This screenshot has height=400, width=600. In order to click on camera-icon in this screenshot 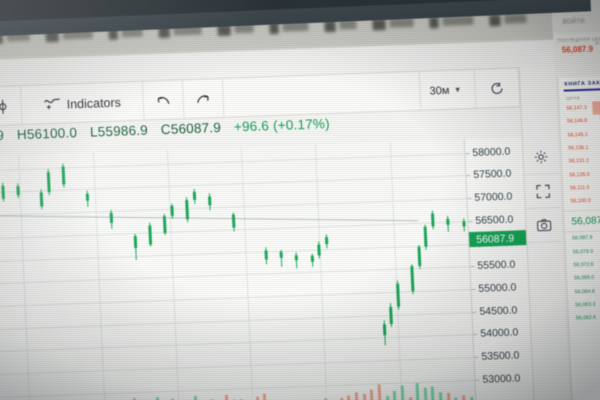, I will do `click(544, 225)`.